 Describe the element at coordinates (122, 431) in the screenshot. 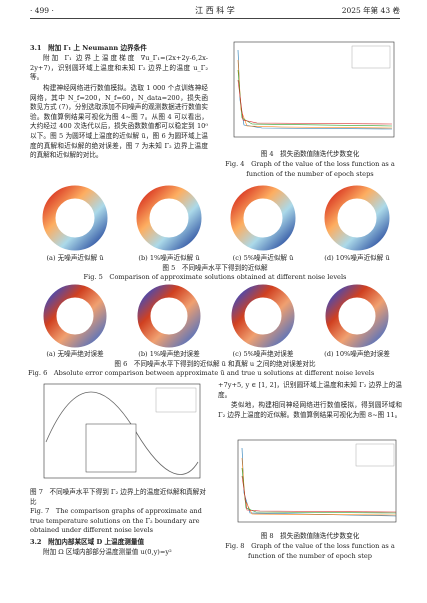

I see `boundary-plot` at that location.